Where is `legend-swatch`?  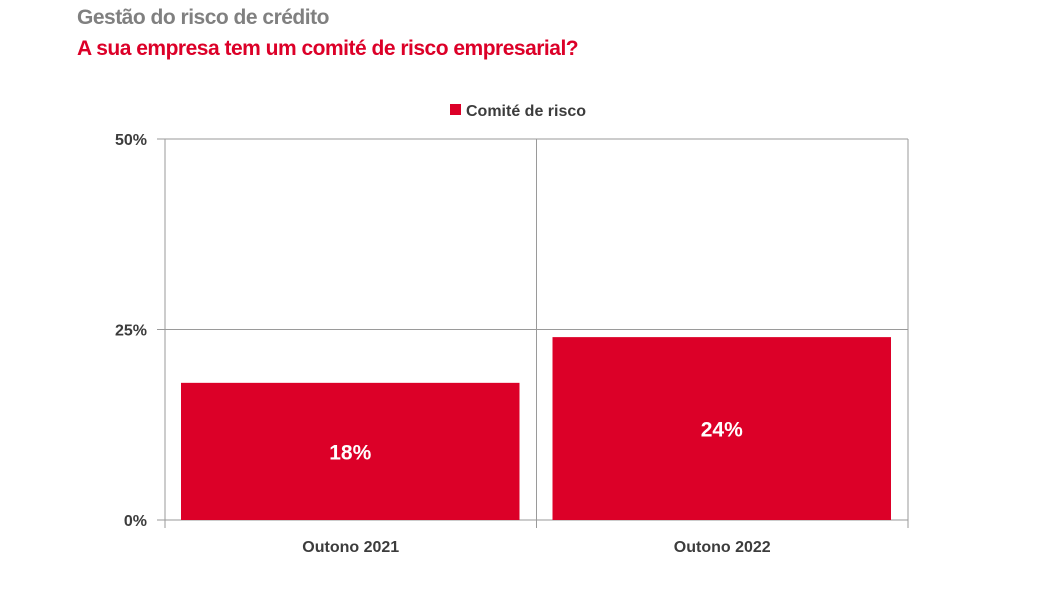
legend-swatch is located at coordinates (455, 109).